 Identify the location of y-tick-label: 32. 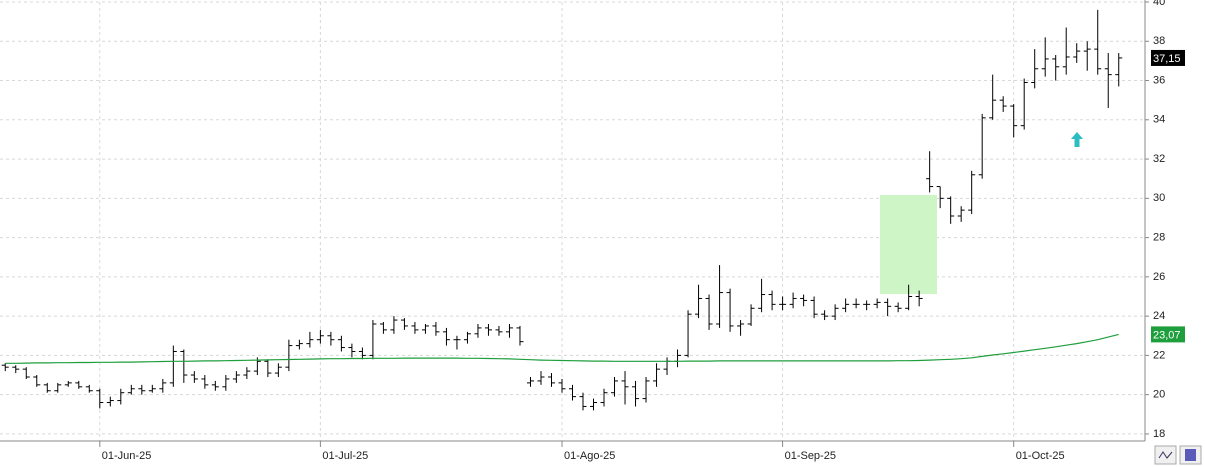
(1159, 159).